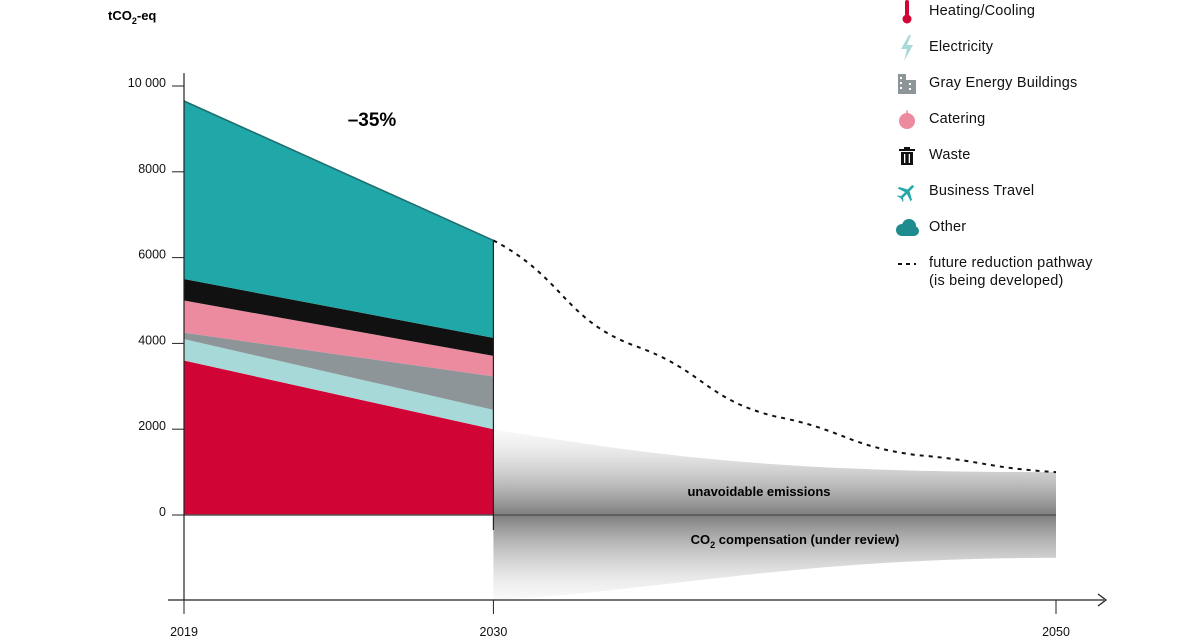 The image size is (1200, 642). I want to click on legend-item-other: Other, so click(1043, 236).